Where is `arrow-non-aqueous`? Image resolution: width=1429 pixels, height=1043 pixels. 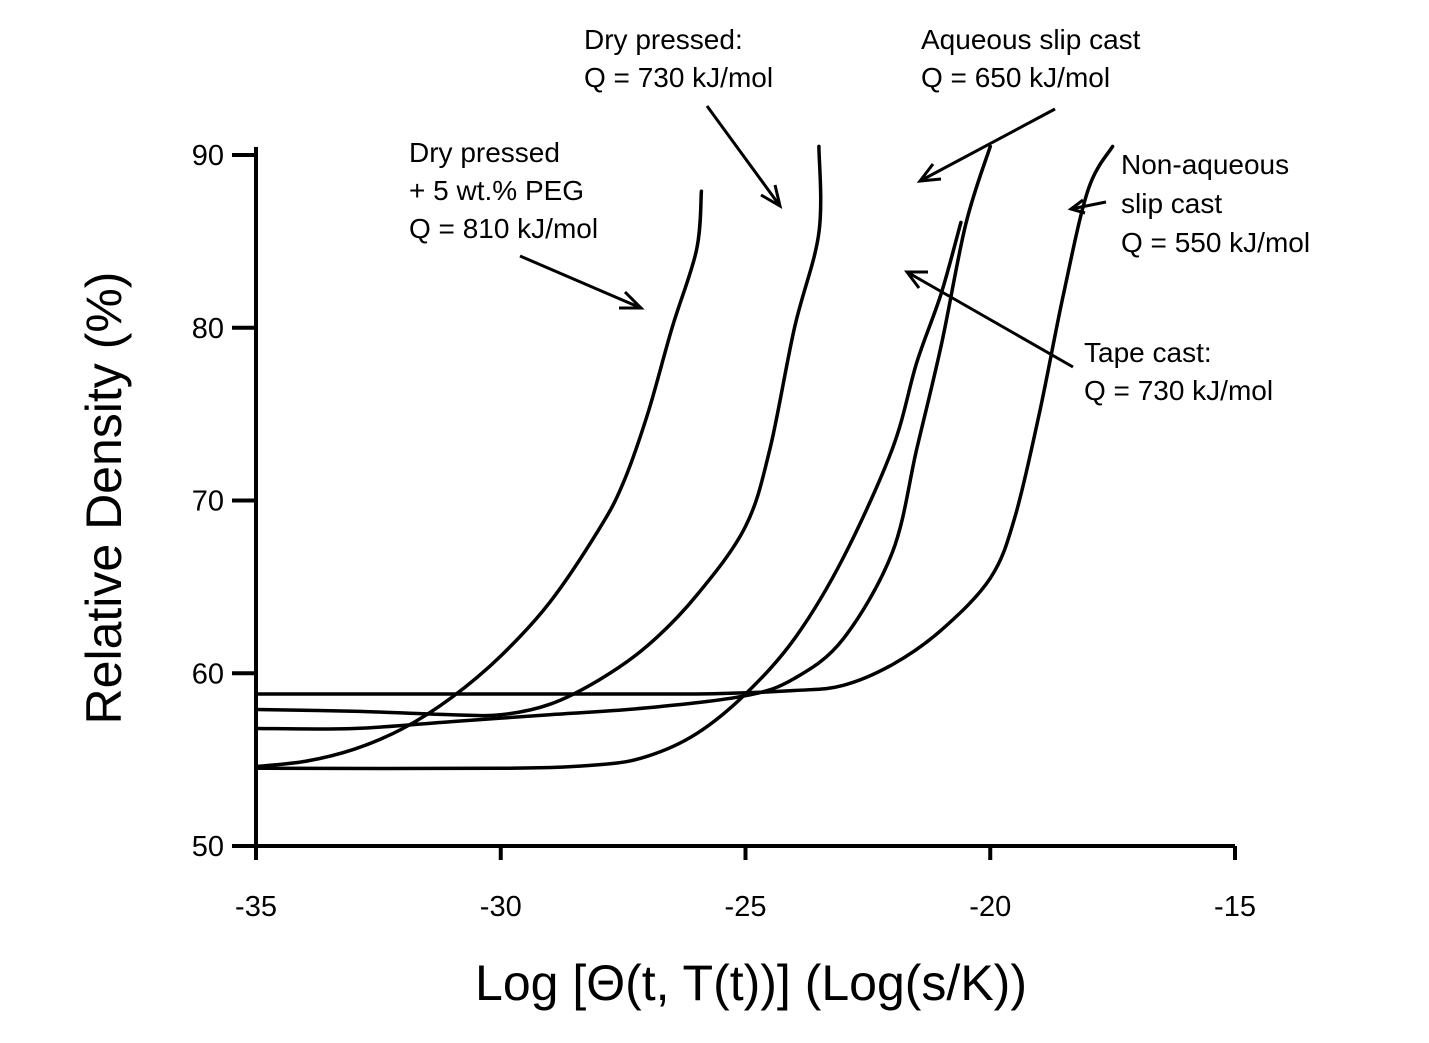 arrow-non-aqueous is located at coordinates (1087, 206).